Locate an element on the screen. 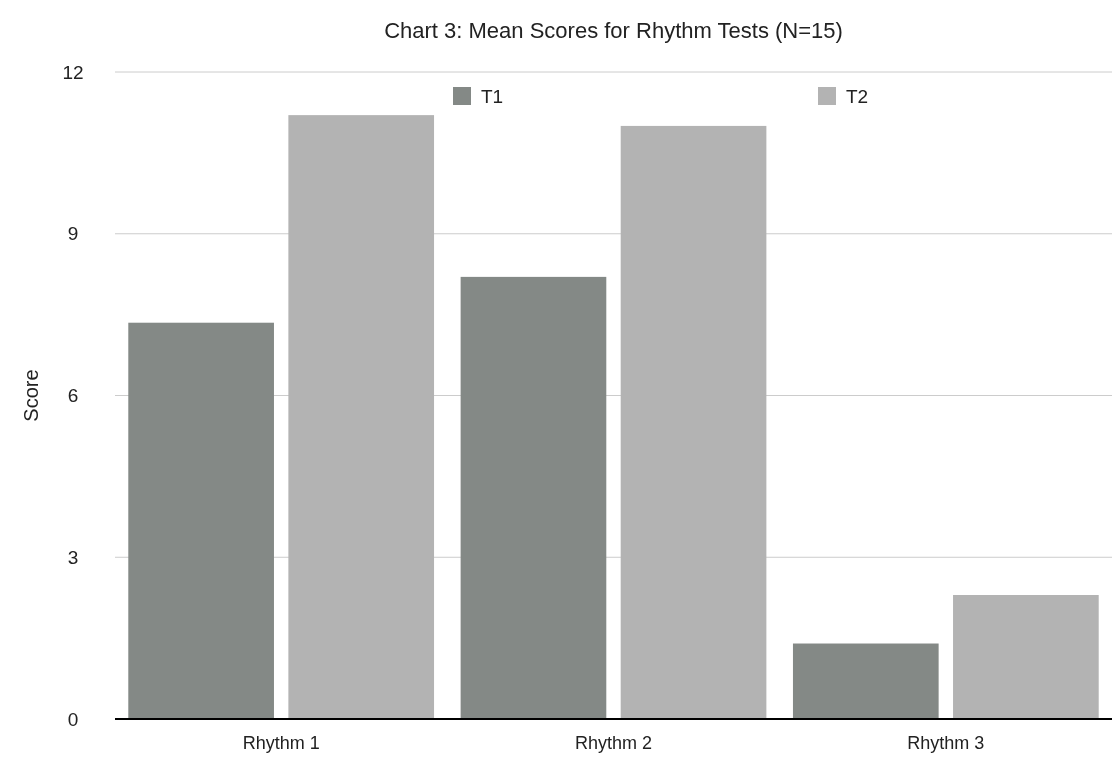 This screenshot has height=771, width=1120. y-tick-label: 0 is located at coordinates (73, 719).